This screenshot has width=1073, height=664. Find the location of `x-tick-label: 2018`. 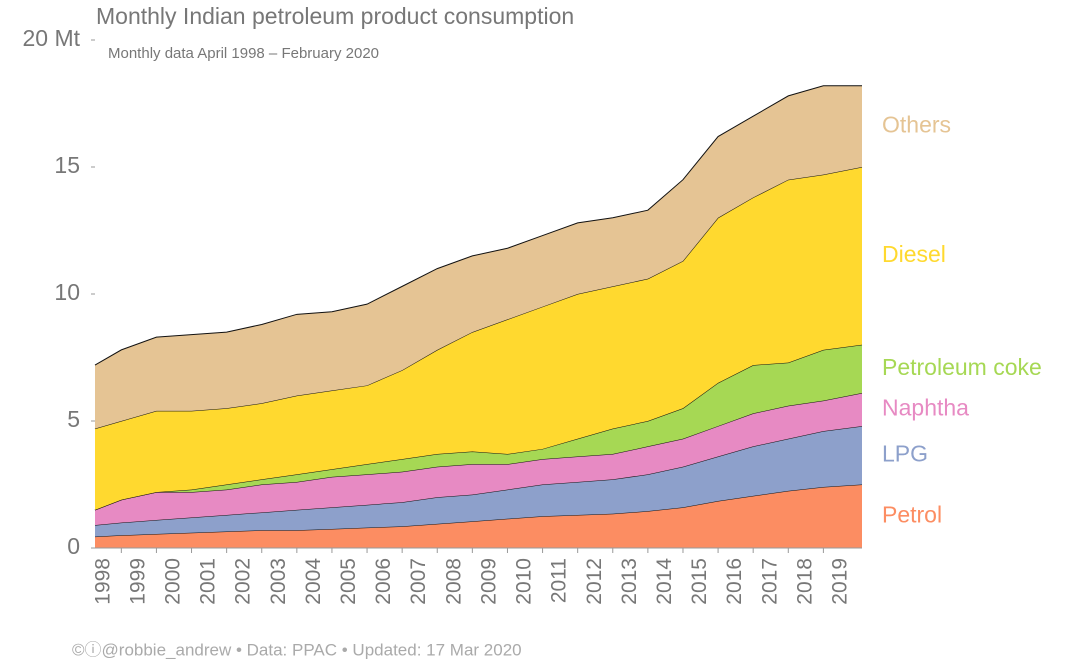

x-tick-label: 2018 is located at coordinates (804, 581).